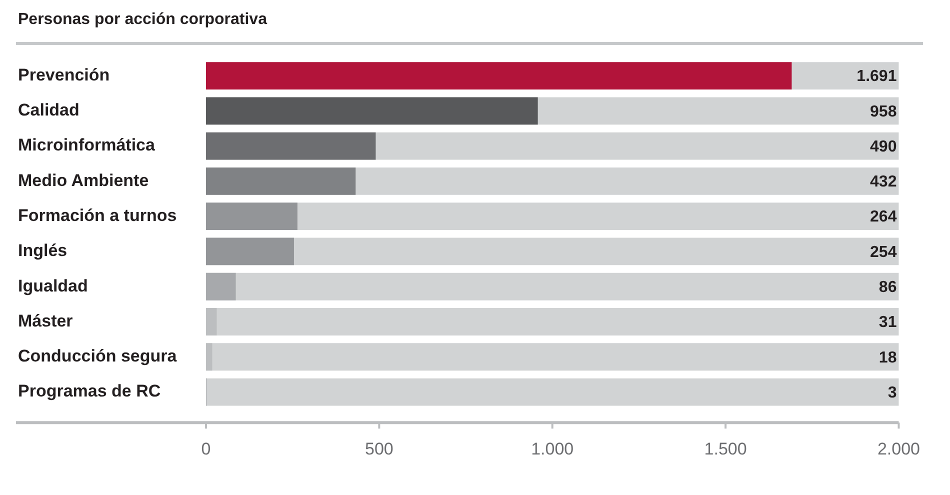  What do you see at coordinates (97, 216) in the screenshot?
I see `y-tick-label: Formación a turnos` at bounding box center [97, 216].